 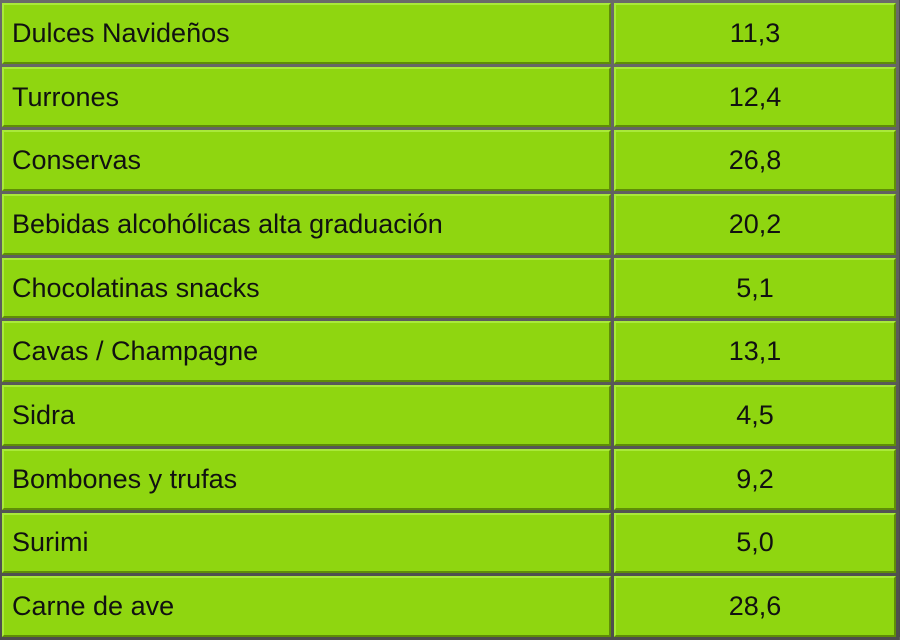 I want to click on row-value: 5,0, so click(x=755, y=543).